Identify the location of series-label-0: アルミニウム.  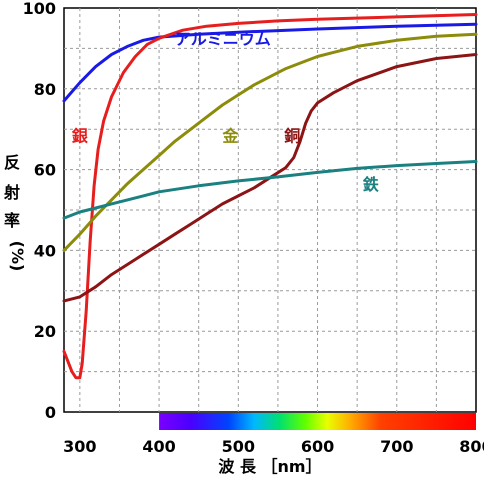
(223, 38).